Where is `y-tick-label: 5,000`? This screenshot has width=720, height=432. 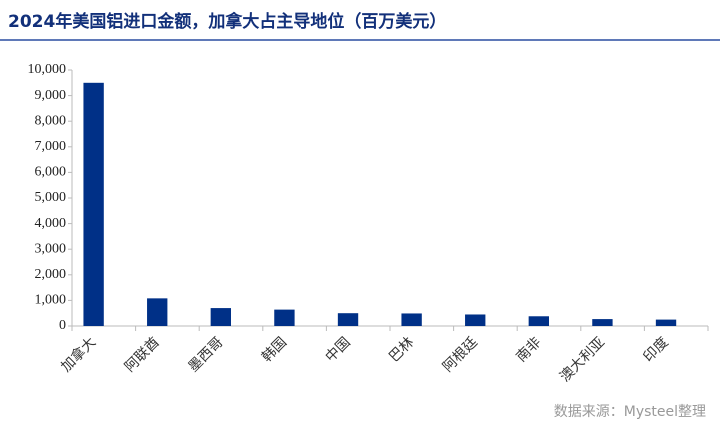 y-tick-label: 5,000 is located at coordinates (51, 197).